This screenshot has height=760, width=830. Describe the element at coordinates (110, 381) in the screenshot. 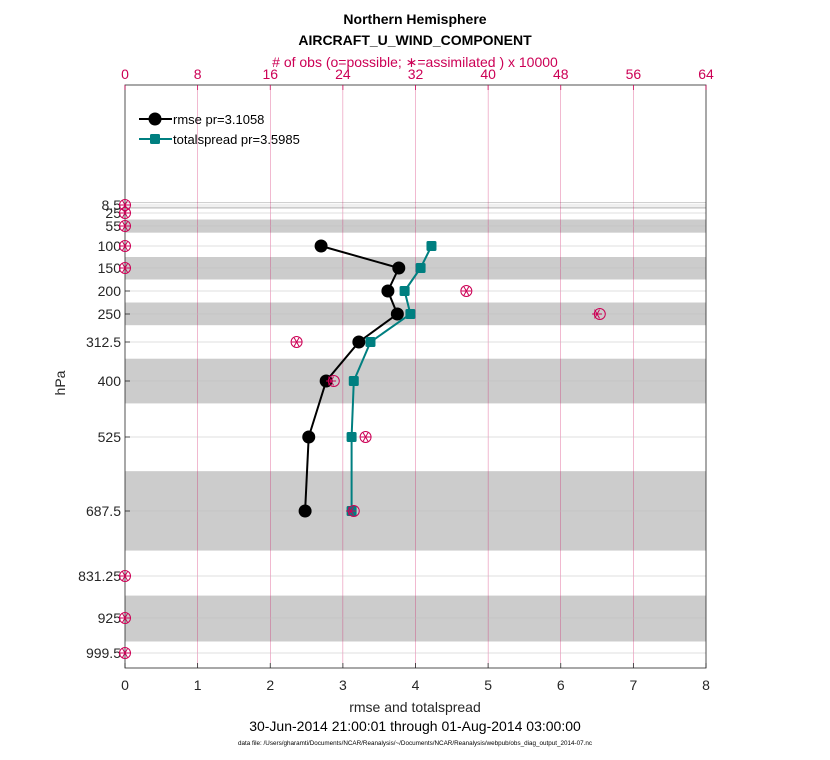

I see `y-tick-label: 400` at that location.